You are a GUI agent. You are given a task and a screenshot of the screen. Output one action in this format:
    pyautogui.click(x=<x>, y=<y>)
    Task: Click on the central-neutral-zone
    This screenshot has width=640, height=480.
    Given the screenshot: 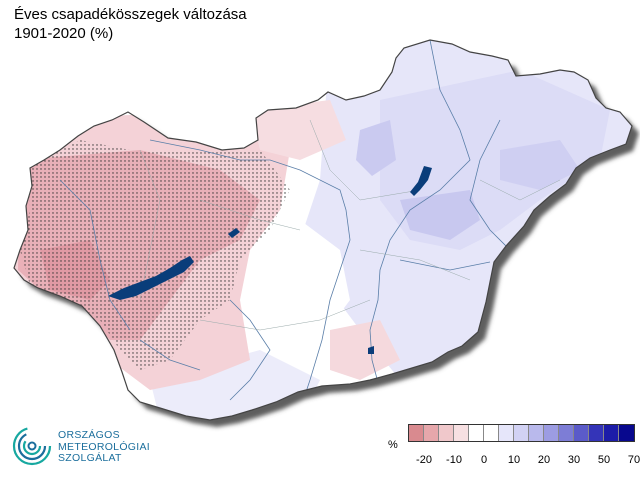 What is the action you would take?
    pyautogui.click(x=295, y=290)
    